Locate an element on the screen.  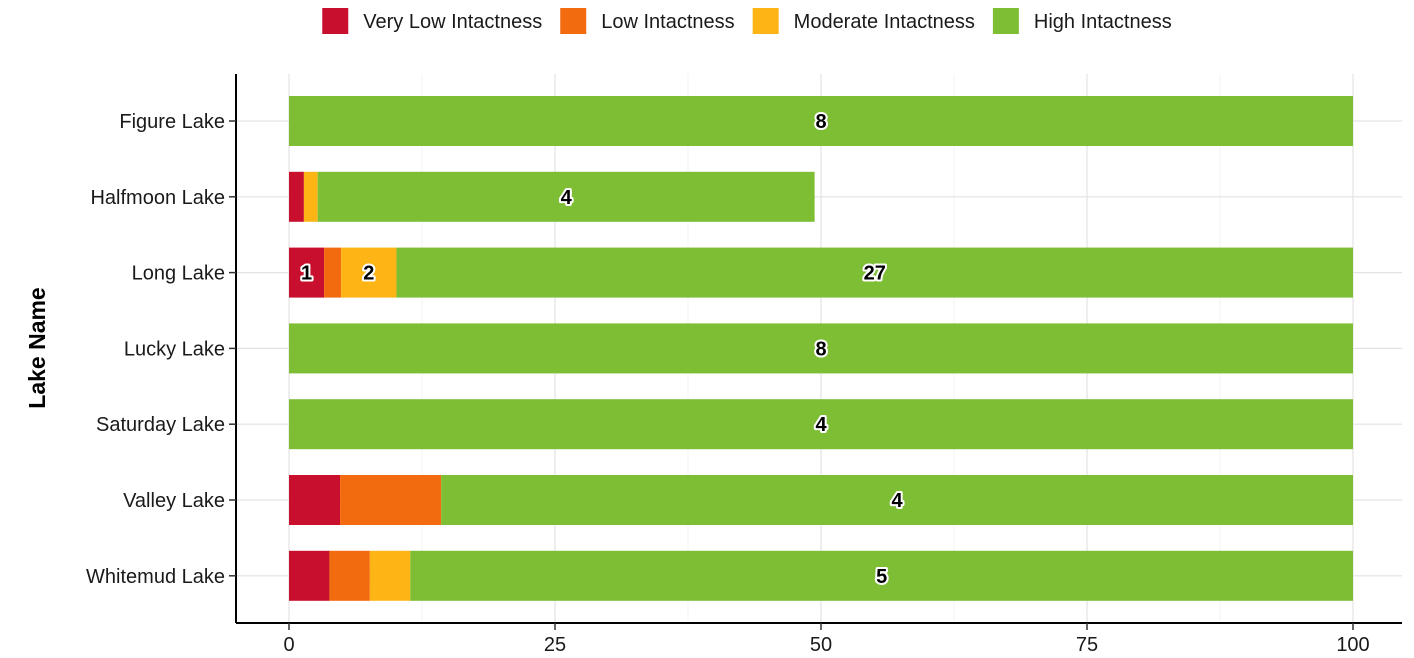
segment-label: 27 is located at coordinates (875, 274).